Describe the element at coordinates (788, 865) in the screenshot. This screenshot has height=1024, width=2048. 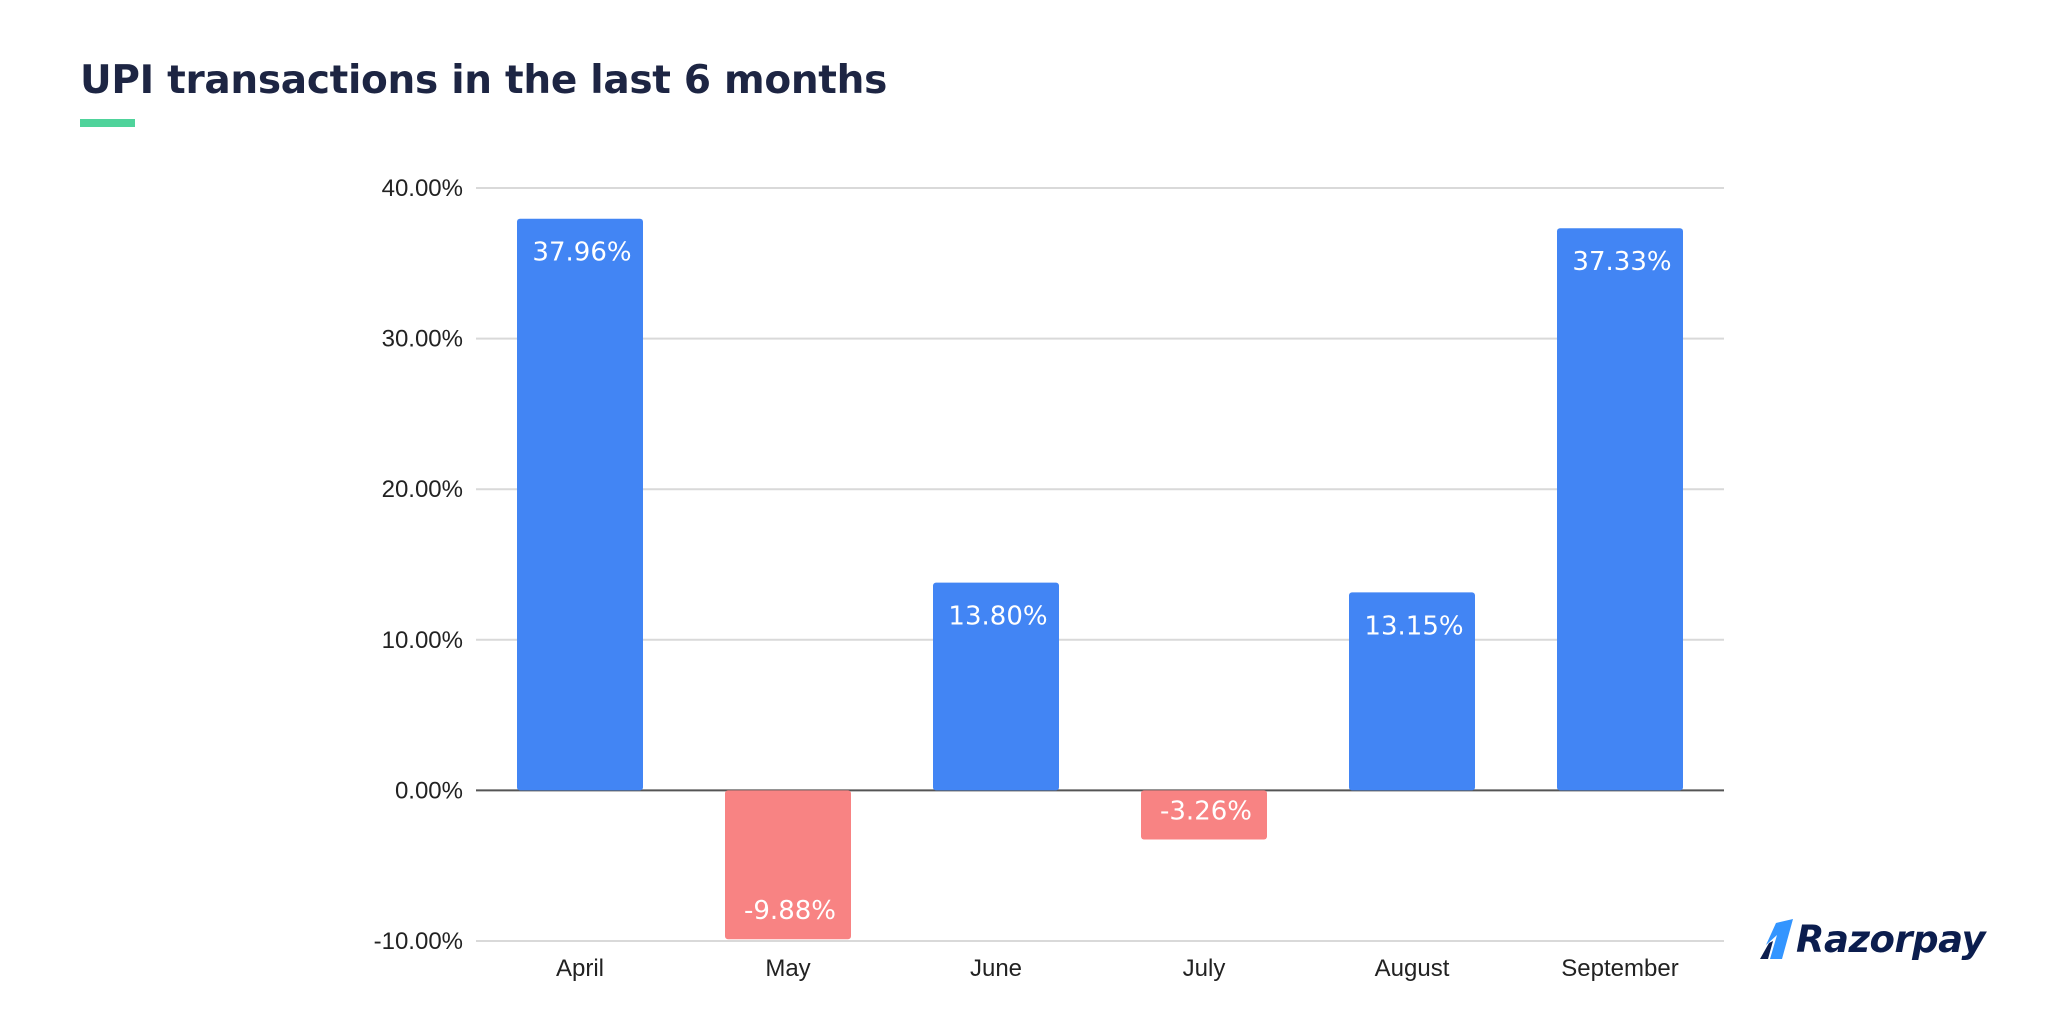
I see `bar-may` at that location.